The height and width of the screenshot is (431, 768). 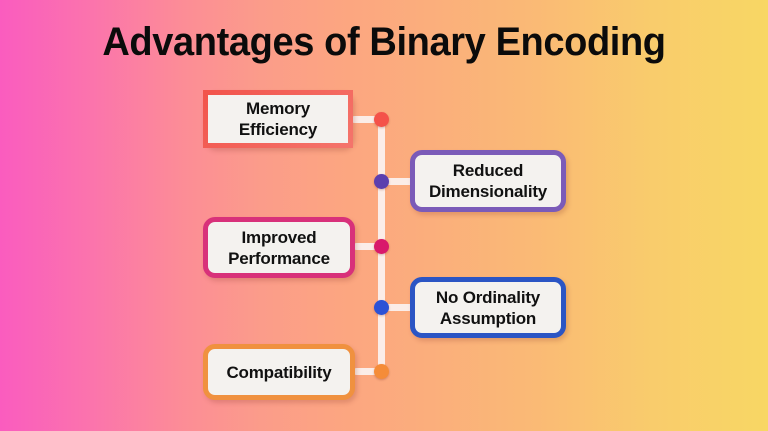 I want to click on diagram-node-label: Reduced Dimensionality, so click(x=488, y=181).